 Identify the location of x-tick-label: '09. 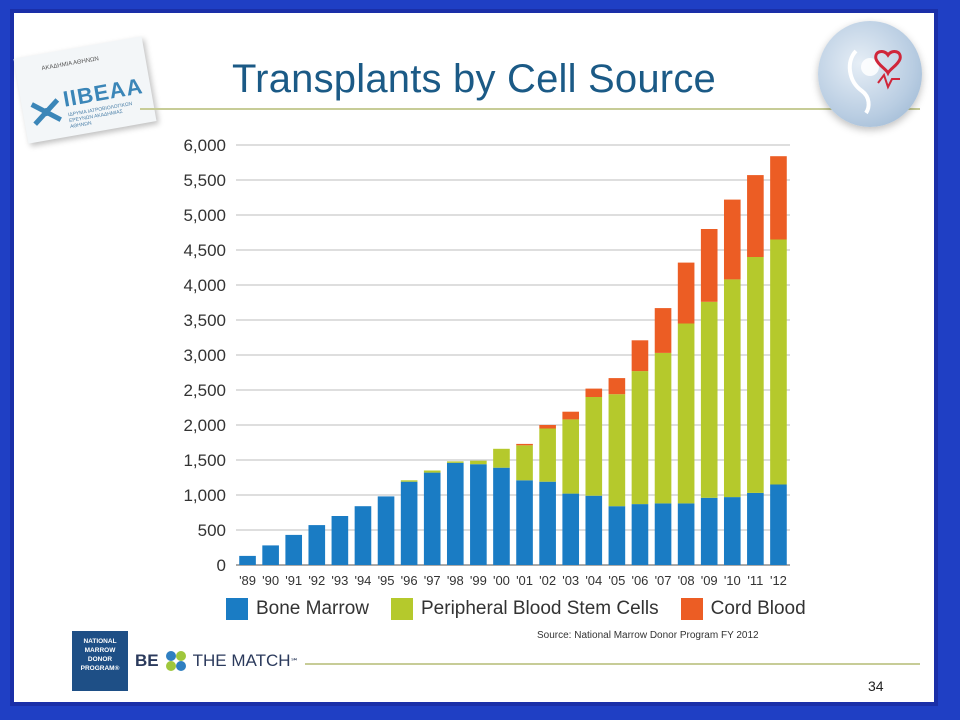
(709, 580).